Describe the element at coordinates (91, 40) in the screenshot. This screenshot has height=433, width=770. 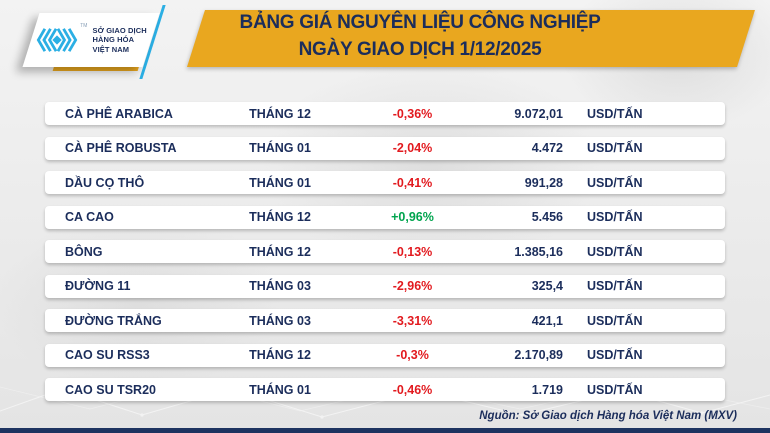
I see `mxv-logo: TM SỞ GIAO DỊCH HÀNG HÓA VIỆT NAM` at that location.